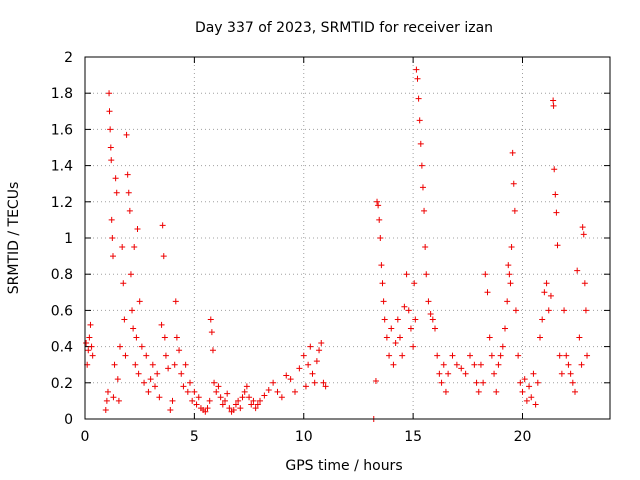  Describe the element at coordinates (62, 94) in the screenshot. I see `y-tick-label: 1.8` at that location.